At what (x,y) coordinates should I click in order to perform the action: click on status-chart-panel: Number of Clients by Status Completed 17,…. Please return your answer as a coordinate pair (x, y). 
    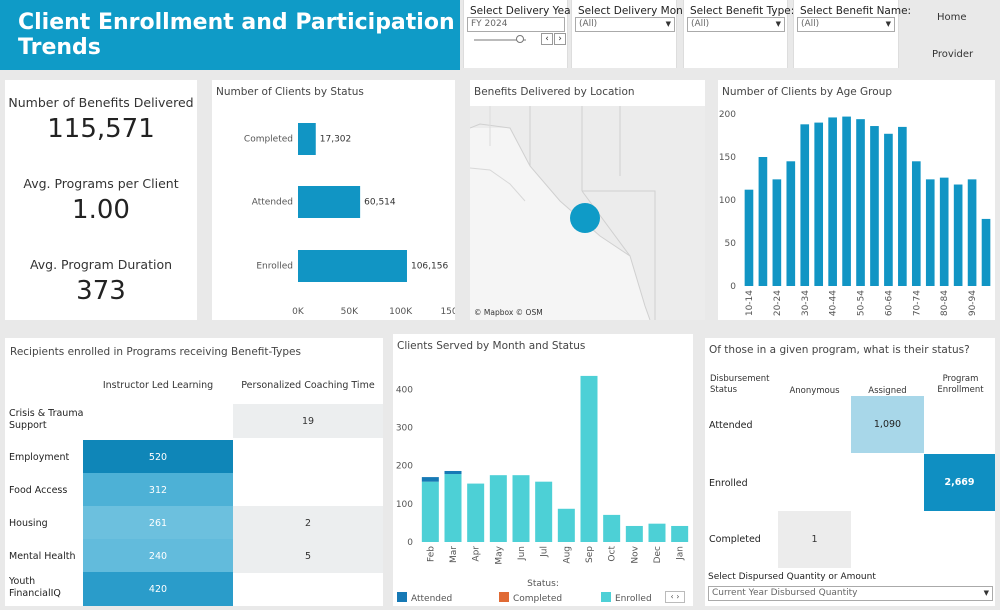
    Looking at the image, I should click on (333, 200).